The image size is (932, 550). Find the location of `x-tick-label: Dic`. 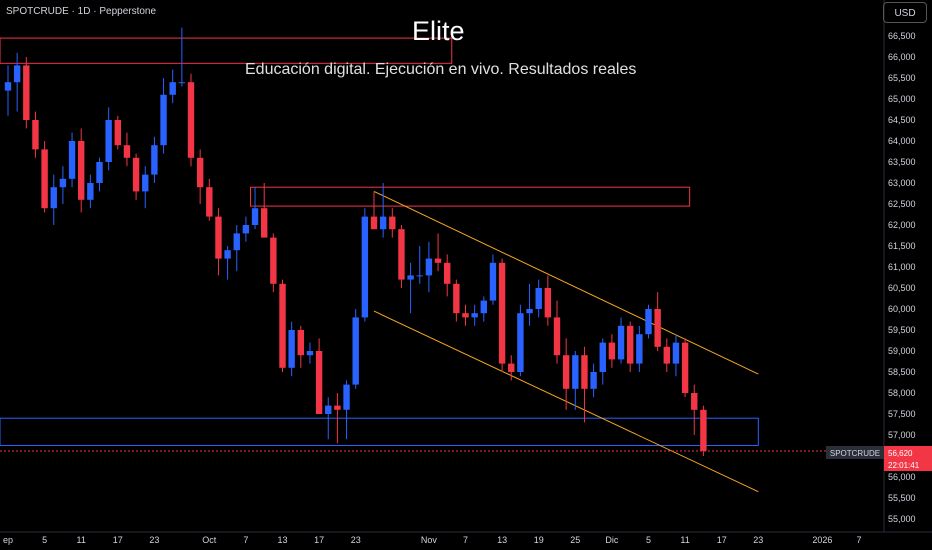

x-tick-label: Dic is located at coordinates (611, 540).